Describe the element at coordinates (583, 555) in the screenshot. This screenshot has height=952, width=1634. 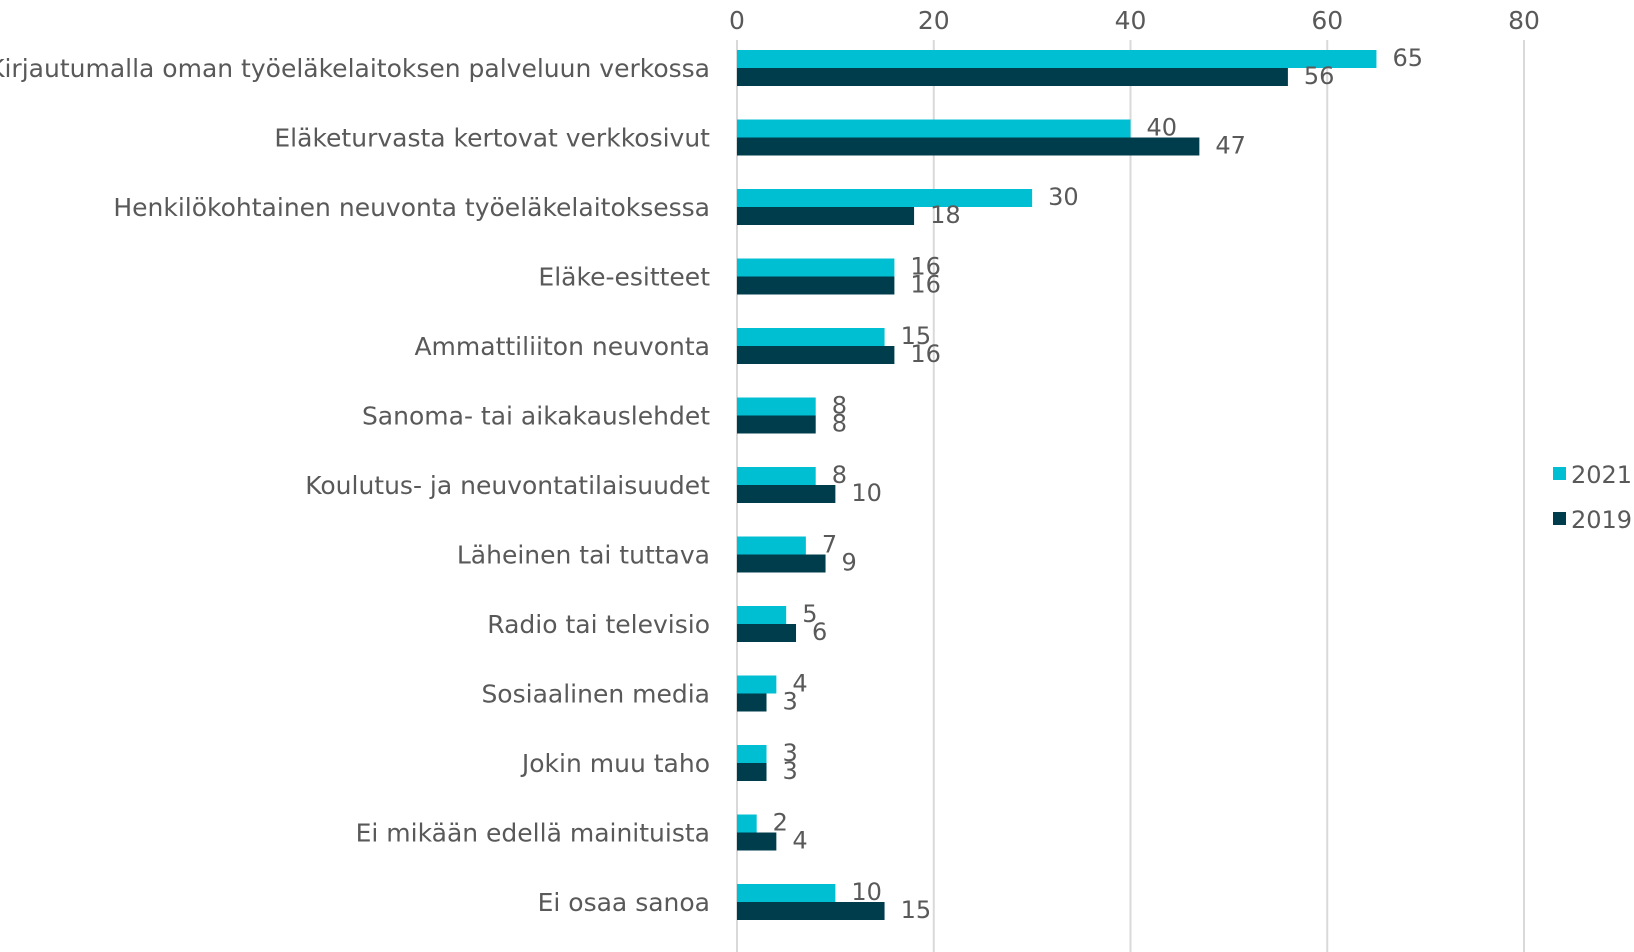
I see `category-label: Läheinen tai tuttava` at that location.